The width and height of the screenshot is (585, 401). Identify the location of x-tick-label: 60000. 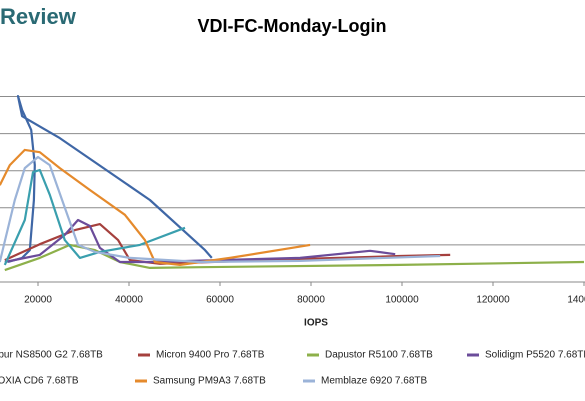
(220, 300).